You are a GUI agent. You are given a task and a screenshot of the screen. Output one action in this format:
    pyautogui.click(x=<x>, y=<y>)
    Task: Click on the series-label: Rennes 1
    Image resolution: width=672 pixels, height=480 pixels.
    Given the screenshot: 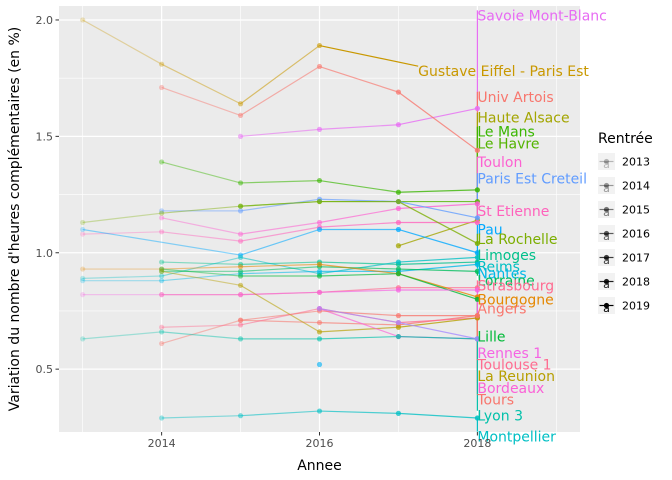 What is the action you would take?
    pyautogui.click(x=509, y=354)
    